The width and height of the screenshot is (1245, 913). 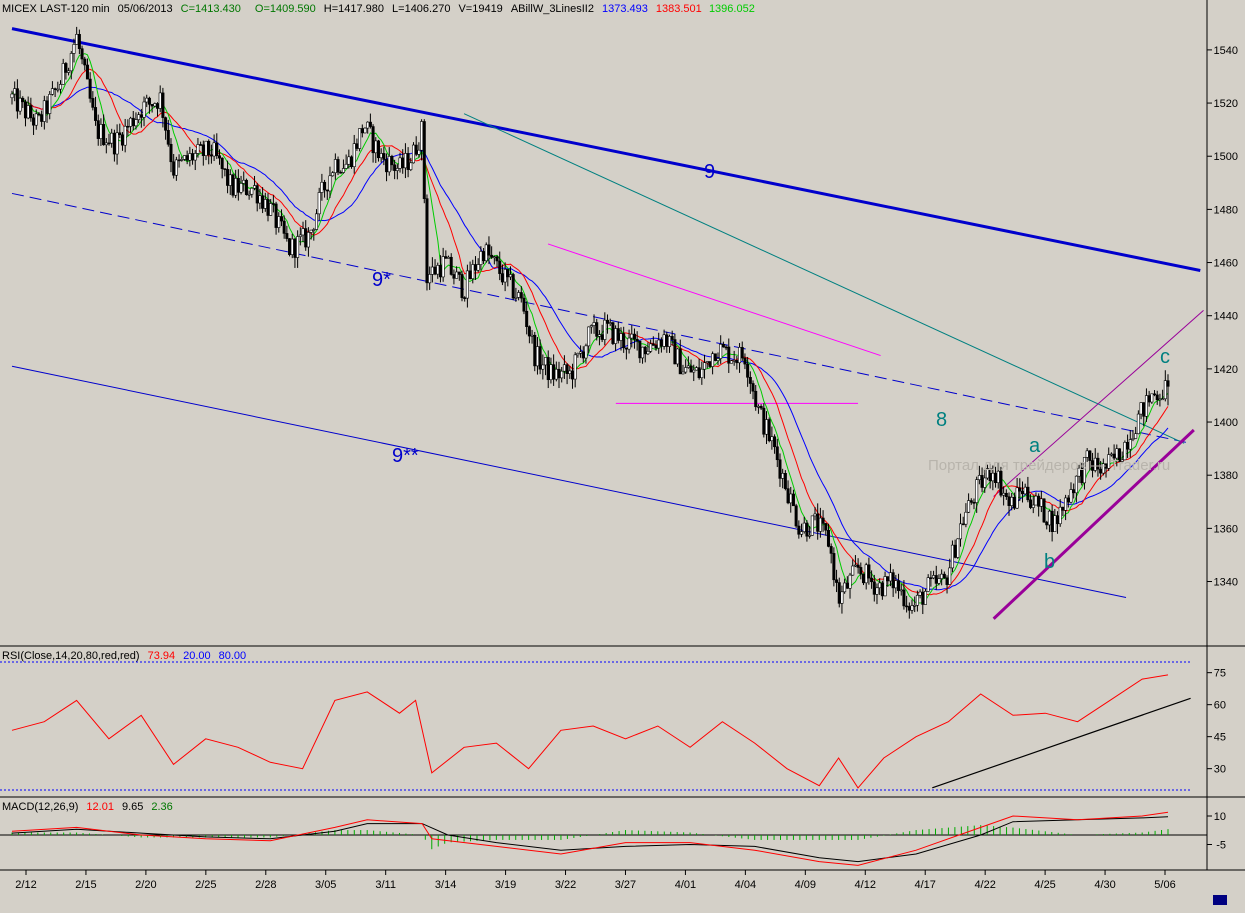 I want to click on time-tick-label: 4/12, so click(x=865, y=885).